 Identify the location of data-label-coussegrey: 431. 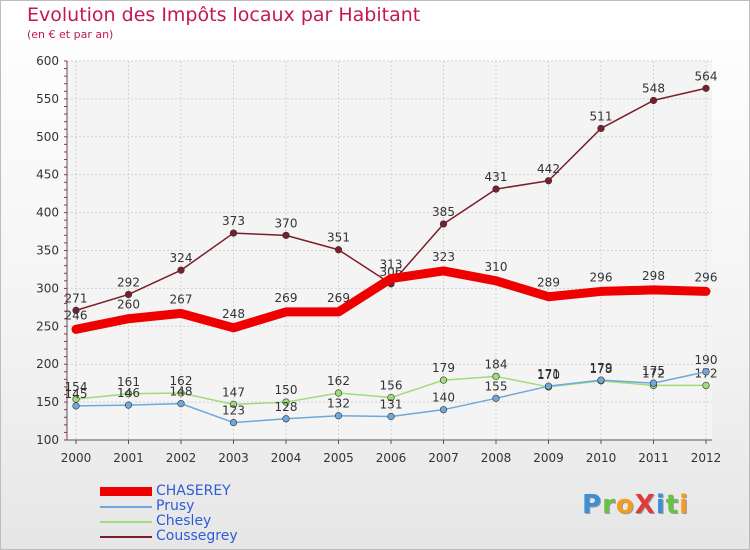
(496, 177).